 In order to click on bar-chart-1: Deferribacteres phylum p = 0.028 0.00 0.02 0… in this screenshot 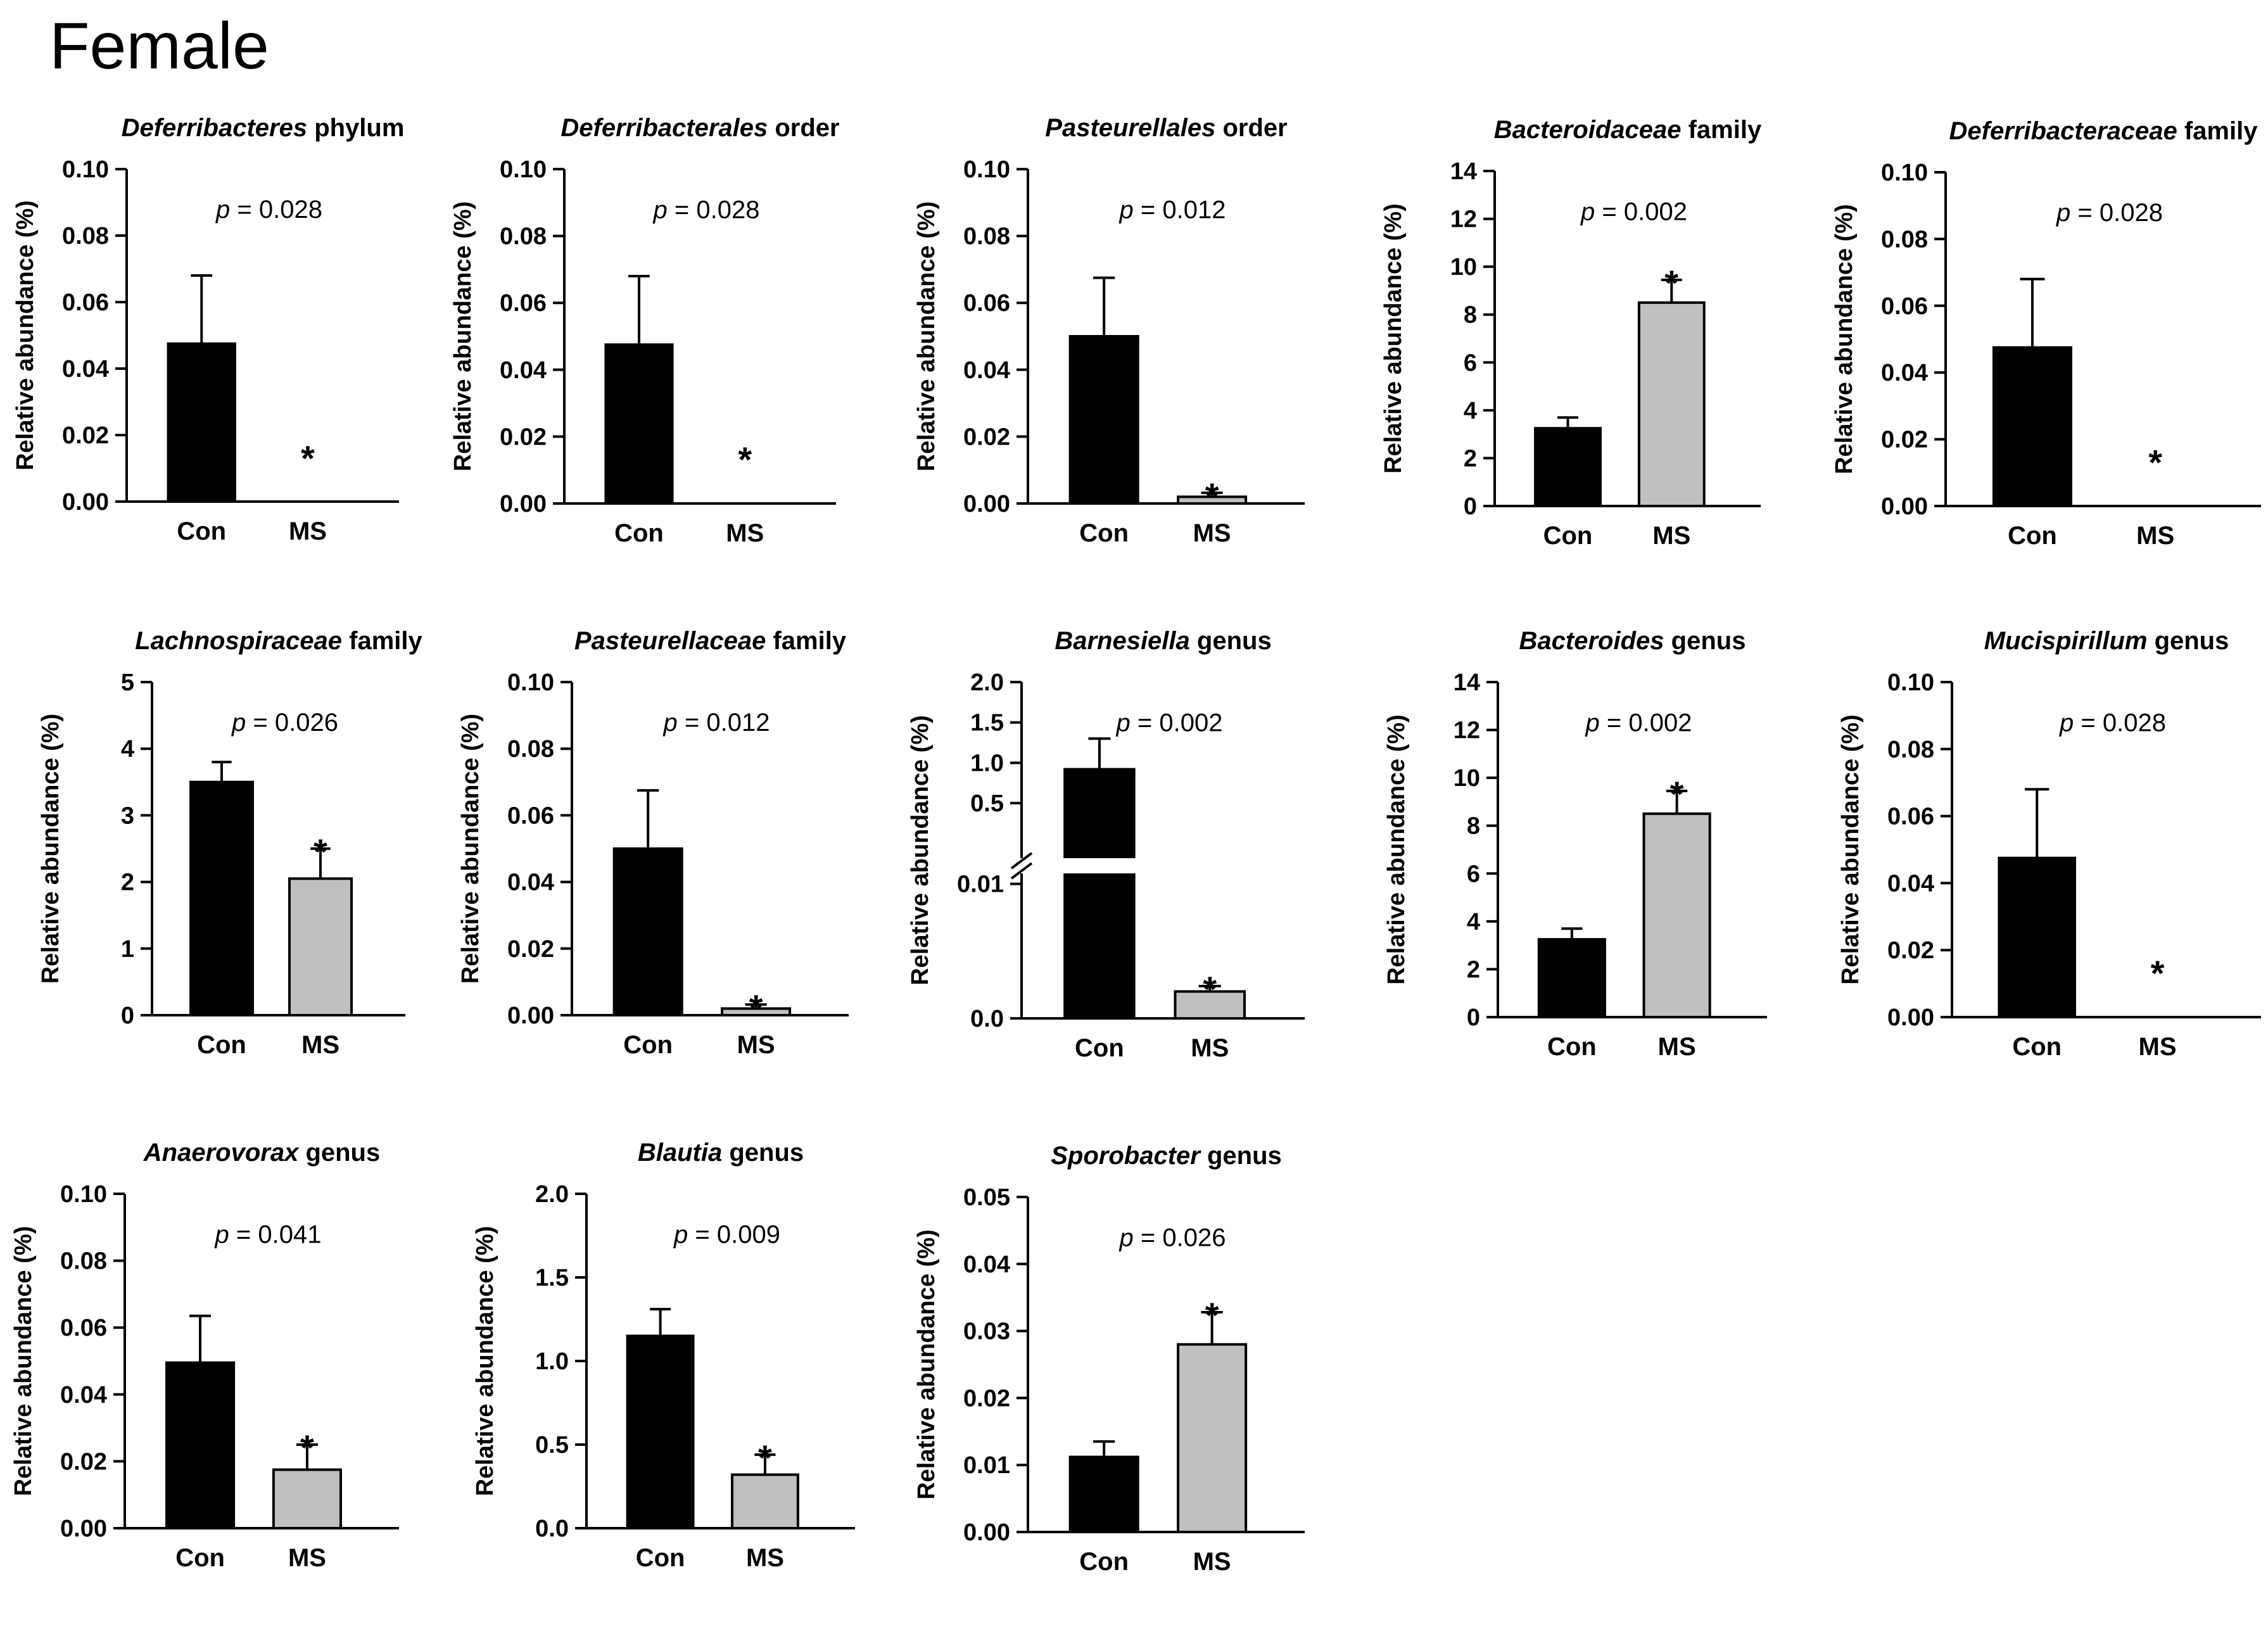, I will do `click(208, 329)`.